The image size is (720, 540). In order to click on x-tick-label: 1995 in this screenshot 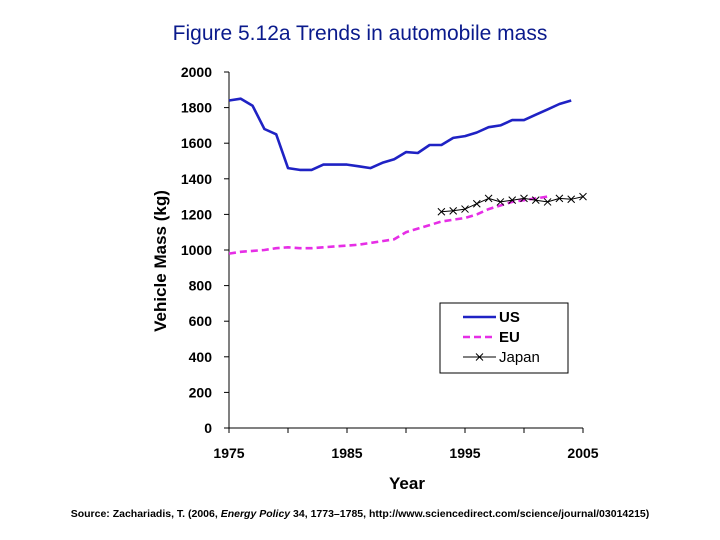, I will do `click(464, 453)`.